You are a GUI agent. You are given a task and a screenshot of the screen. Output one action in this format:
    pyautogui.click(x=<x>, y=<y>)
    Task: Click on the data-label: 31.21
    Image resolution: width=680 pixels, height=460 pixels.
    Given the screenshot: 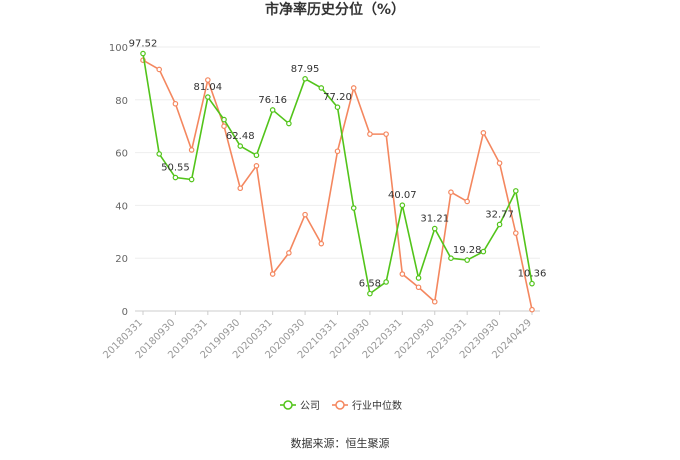 What is the action you would take?
    pyautogui.click(x=434, y=219)
    